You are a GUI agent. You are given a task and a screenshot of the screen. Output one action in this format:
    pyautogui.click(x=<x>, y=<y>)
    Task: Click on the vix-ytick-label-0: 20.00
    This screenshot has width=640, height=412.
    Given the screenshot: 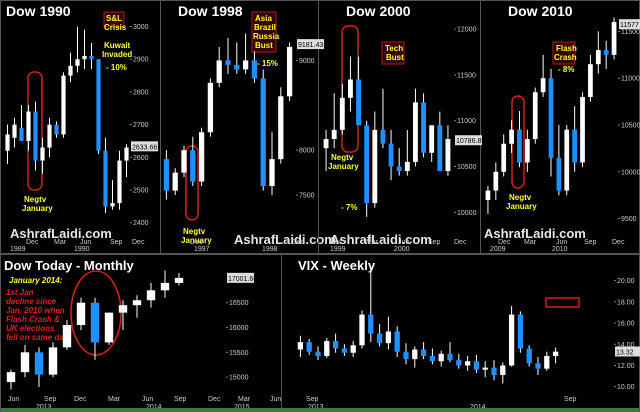 What is the action you would take?
    pyautogui.click(x=626, y=281)
    